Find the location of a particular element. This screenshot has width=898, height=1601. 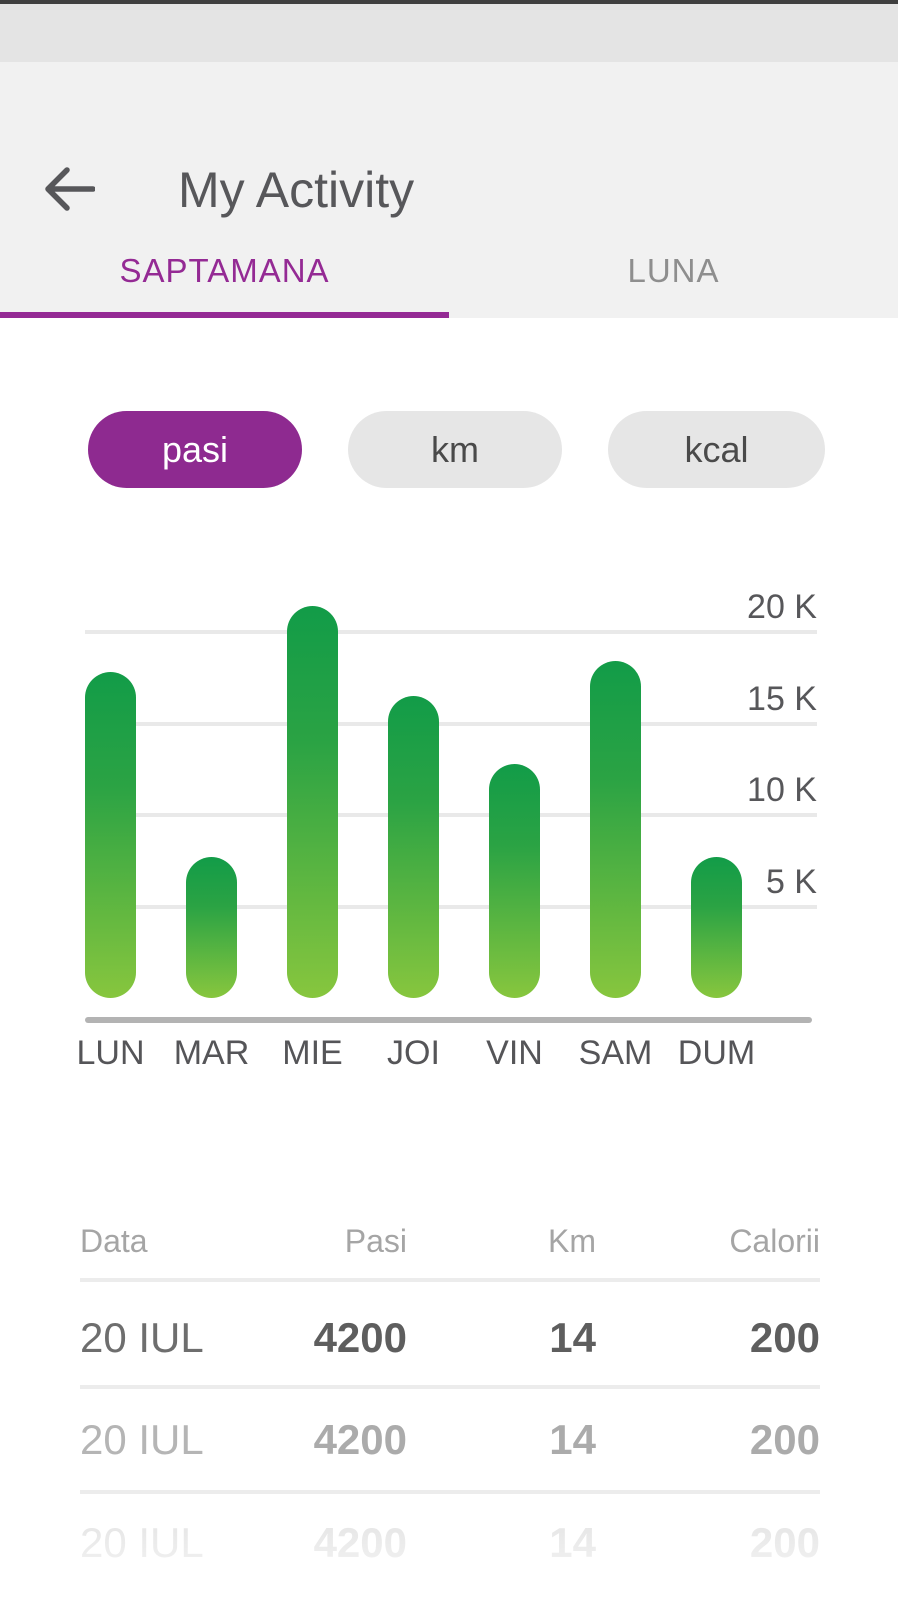

x-axis-label-vin: VIN is located at coordinates (514, 1053).